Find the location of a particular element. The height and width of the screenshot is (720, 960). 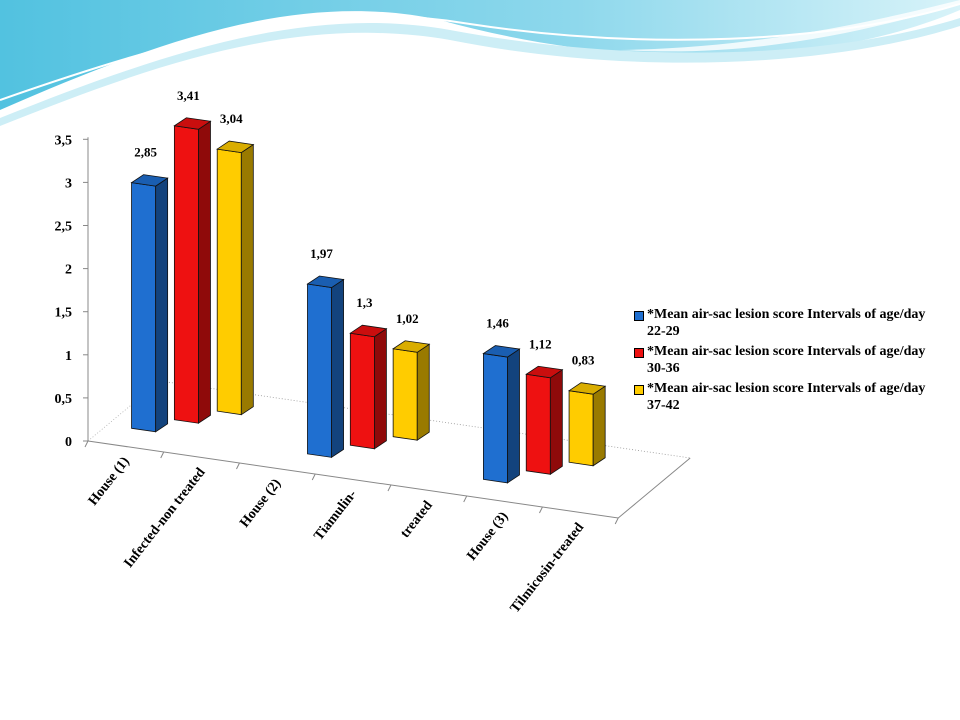

y-tick-label: 2 is located at coordinates (68, 270).